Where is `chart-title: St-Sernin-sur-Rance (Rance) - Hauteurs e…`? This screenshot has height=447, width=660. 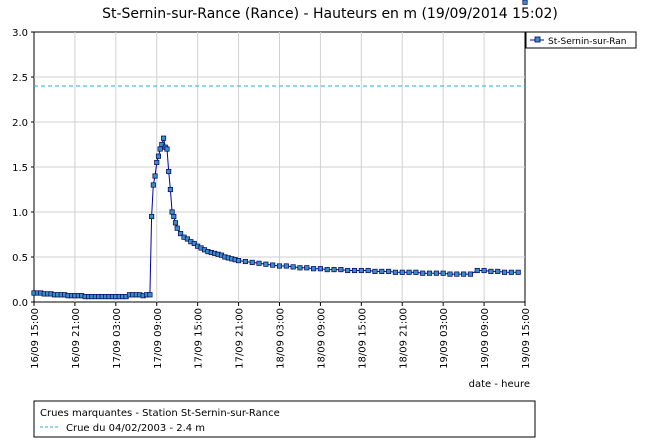
chart-title: St-Sernin-sur-Rance (Rance) - Hauteurs e… is located at coordinates (330, 14).